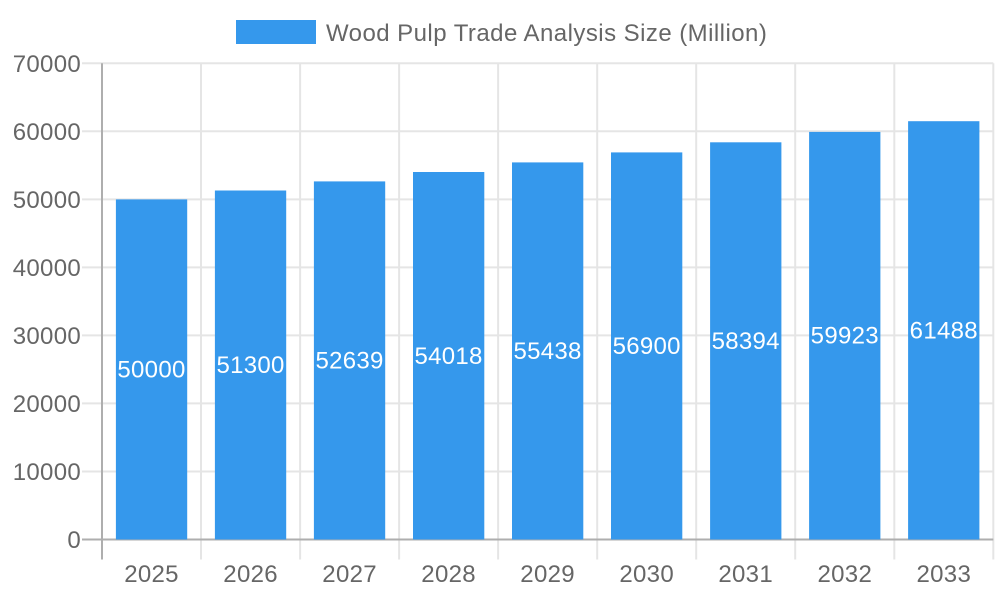  I want to click on svg-text: 40000, so click(47, 268).